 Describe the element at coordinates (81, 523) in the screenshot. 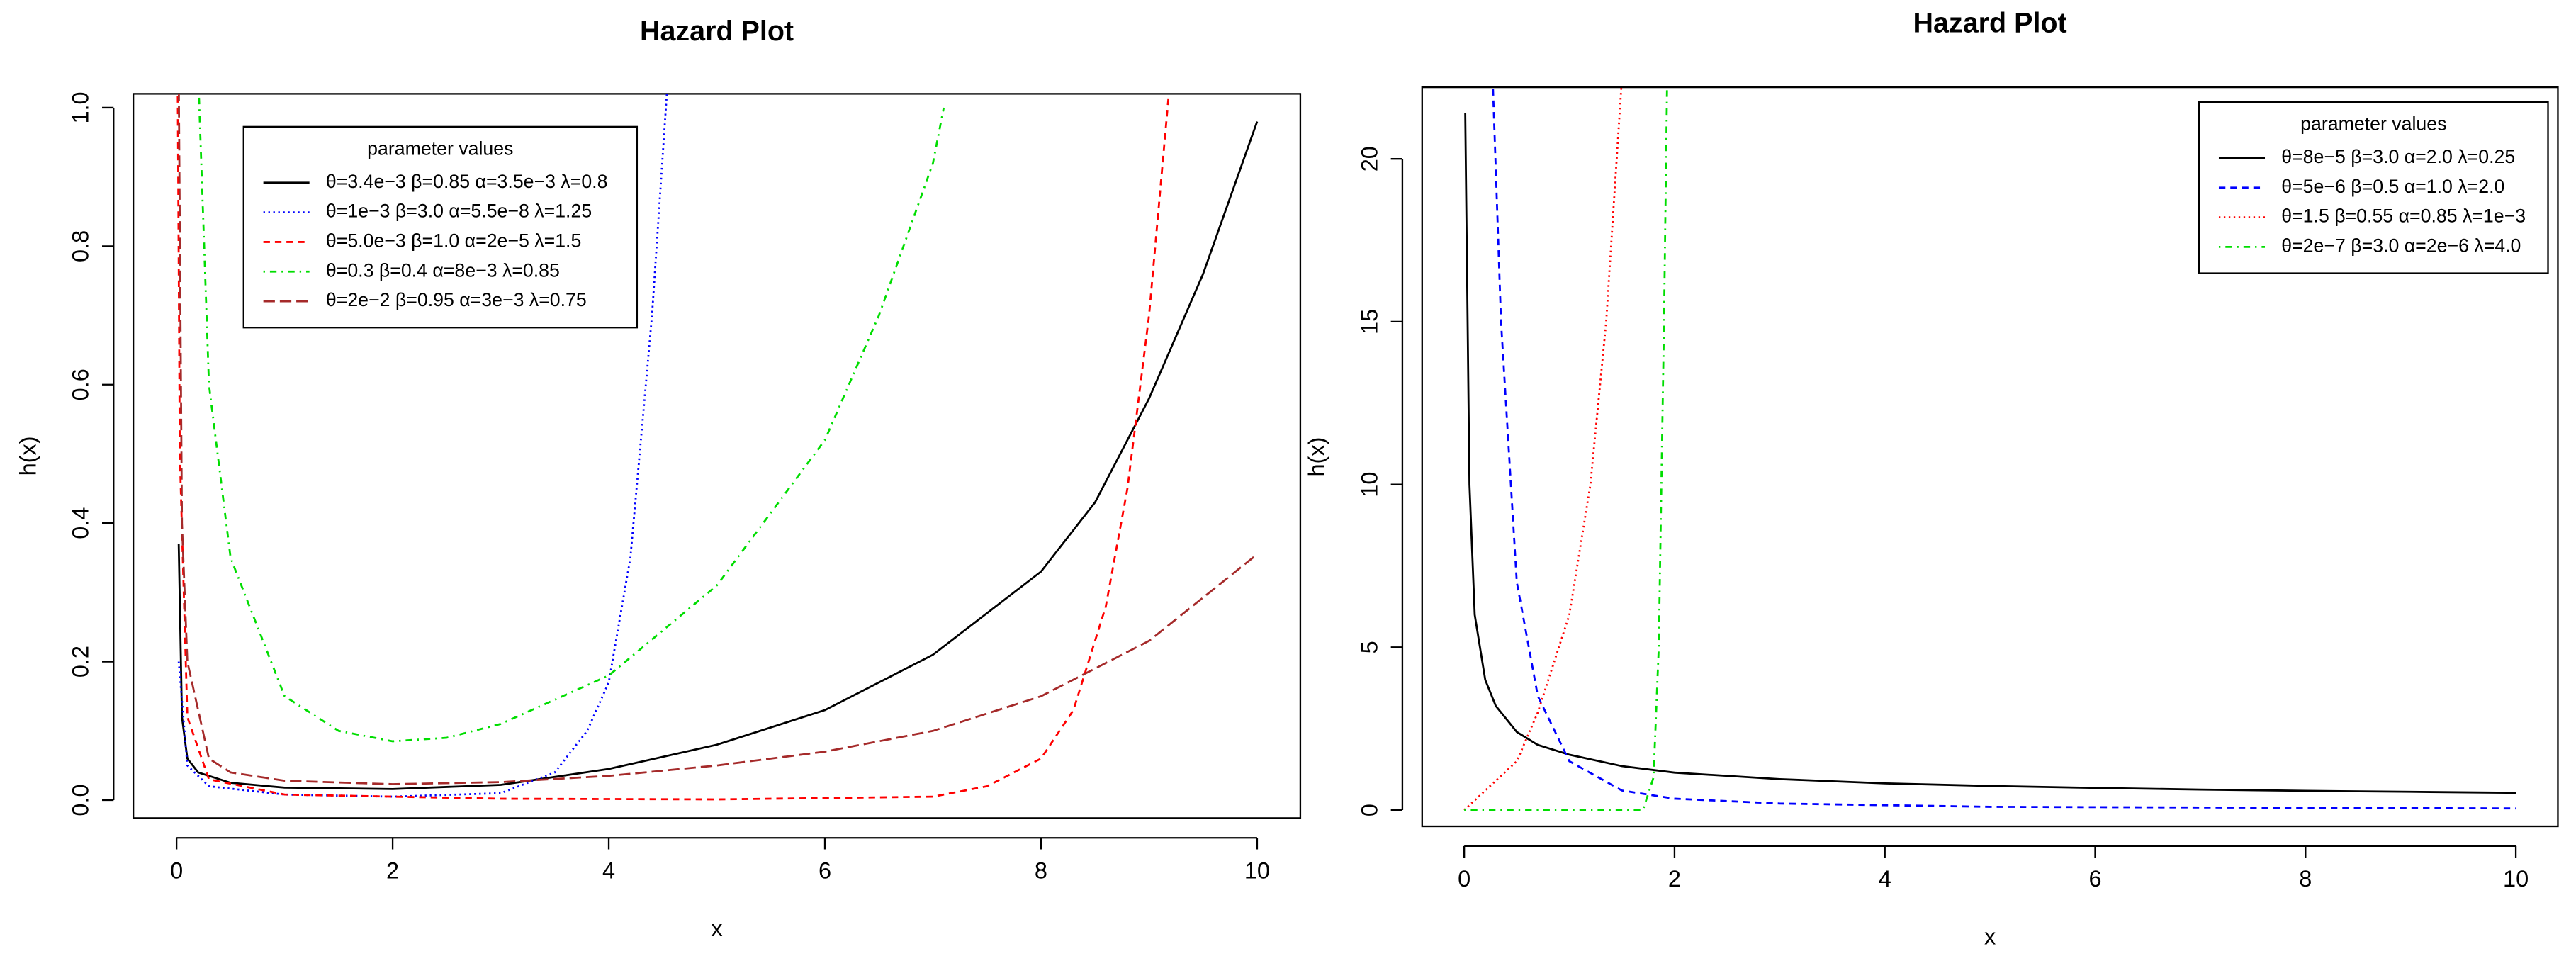

I see `y-tick-label: 0.4` at that location.